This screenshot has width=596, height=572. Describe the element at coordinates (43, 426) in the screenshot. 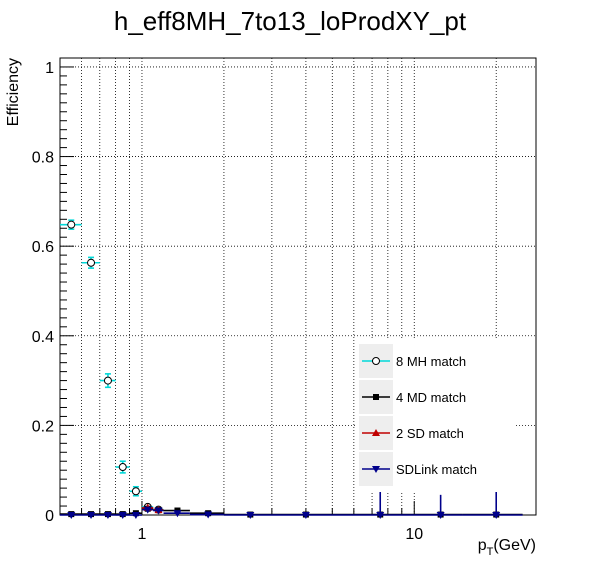

I see `y-tick-label: 0.2` at that location.